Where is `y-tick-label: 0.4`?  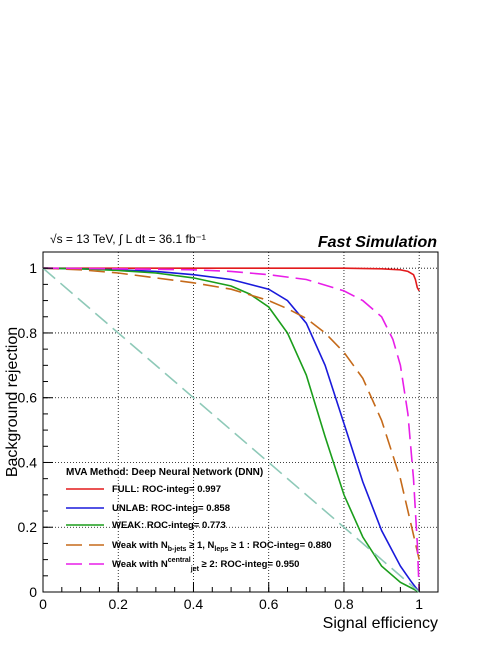 y-tick-label: 0.4 is located at coordinates (28, 462).